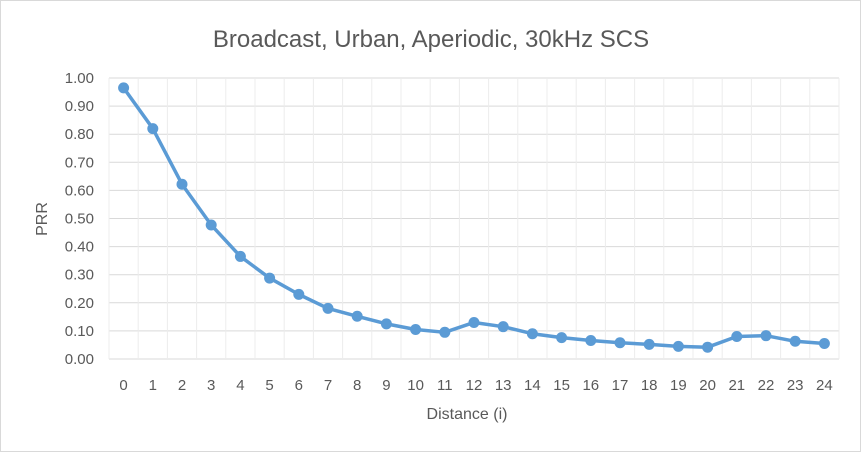 Image resolution: width=861 pixels, height=452 pixels. Describe the element at coordinates (79, 331) in the screenshot. I see `y-tick-label: 0.10` at that location.